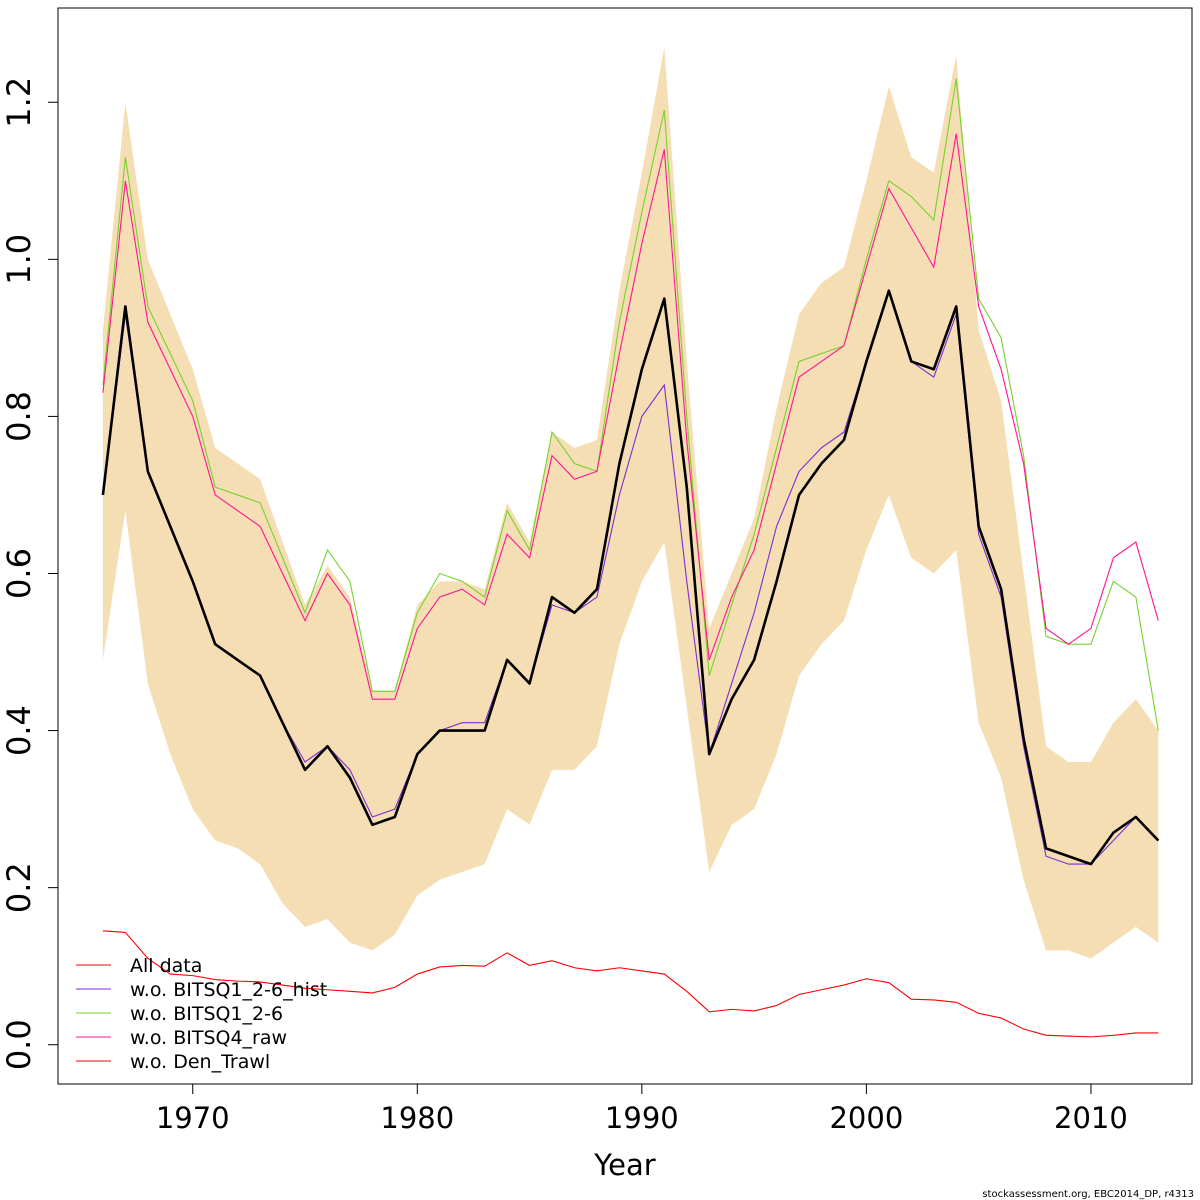 Image resolution: width=1200 pixels, height=1200 pixels. What do you see at coordinates (19, 887) in the screenshot?
I see `y-tick-label: 0.2` at bounding box center [19, 887].